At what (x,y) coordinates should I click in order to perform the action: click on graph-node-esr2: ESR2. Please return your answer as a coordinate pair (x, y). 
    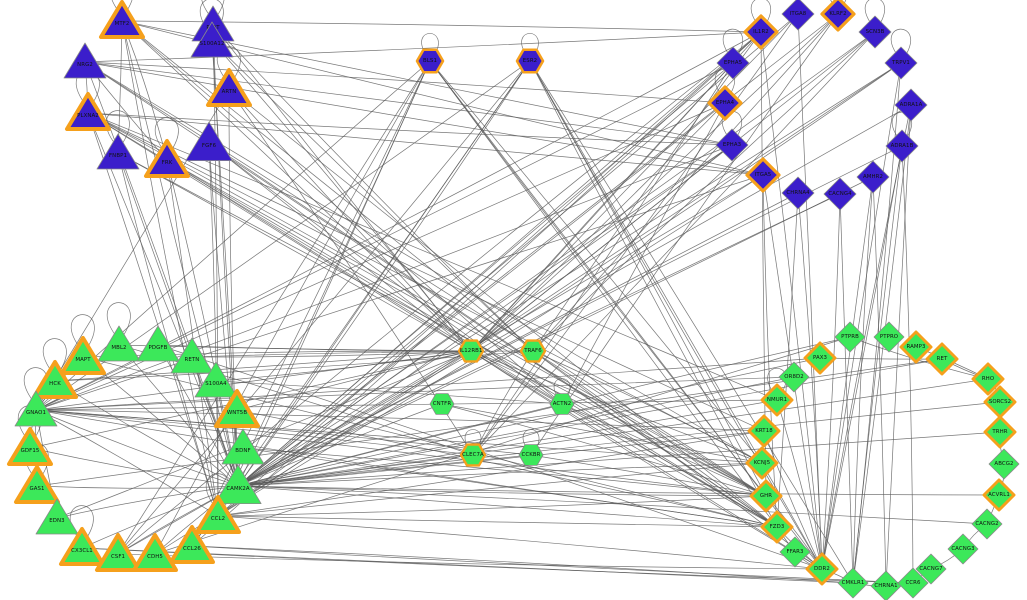
    Looking at the image, I should click on (530, 61).